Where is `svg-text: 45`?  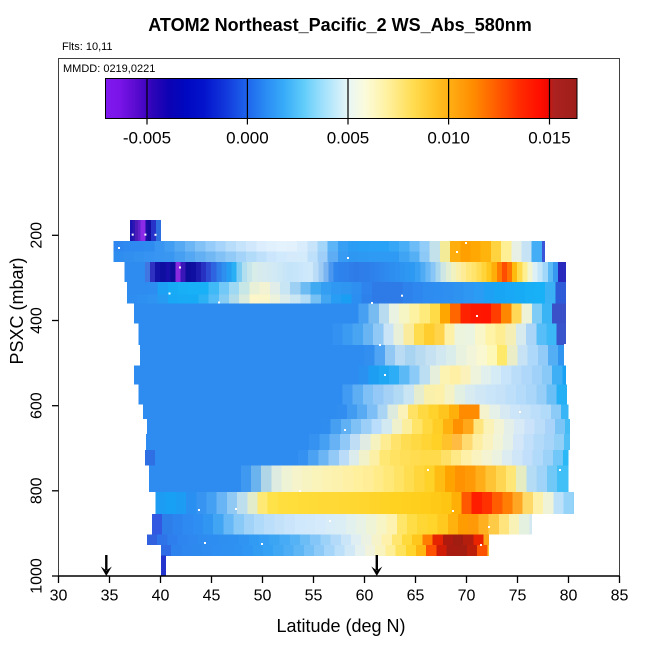 svg-text: 45 is located at coordinates (212, 596).